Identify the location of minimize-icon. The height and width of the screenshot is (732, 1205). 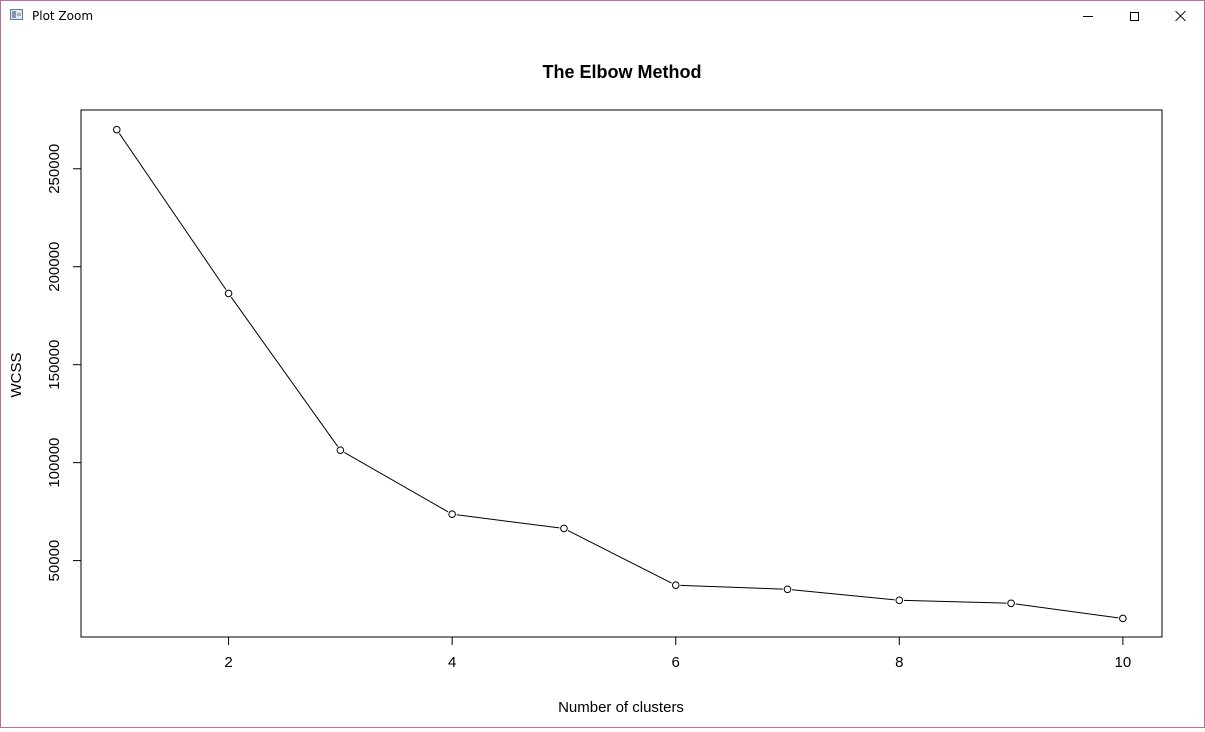
(1088, 16).